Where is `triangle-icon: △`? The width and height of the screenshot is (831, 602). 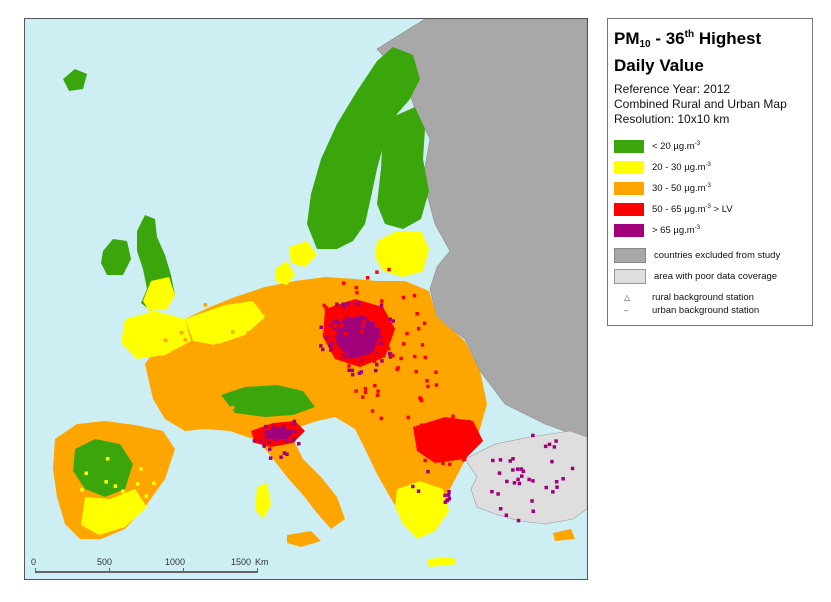 triangle-icon: △ is located at coordinates (627, 297).